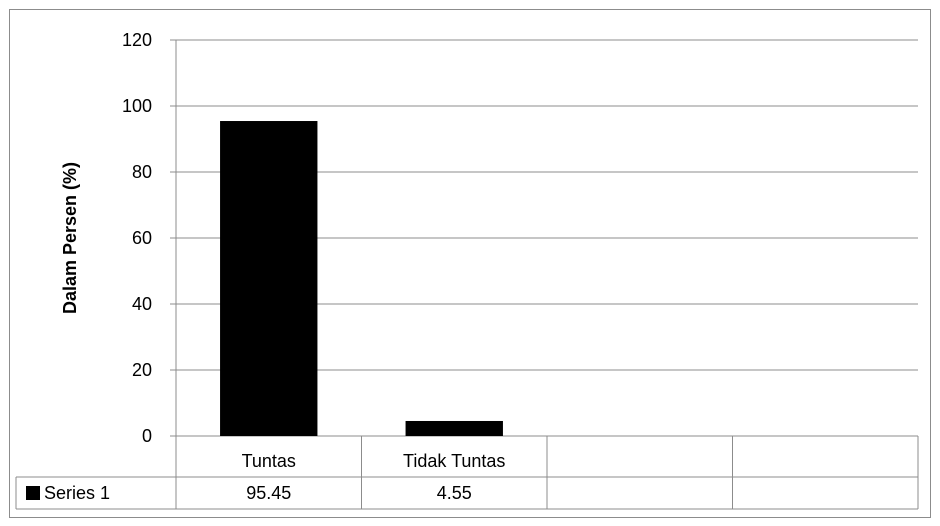 This screenshot has width=940, height=526. What do you see at coordinates (467, 473) in the screenshot?
I see `data-table: Tuntas Tidak Tuntas Series 1 95.45 4.55` at bounding box center [467, 473].